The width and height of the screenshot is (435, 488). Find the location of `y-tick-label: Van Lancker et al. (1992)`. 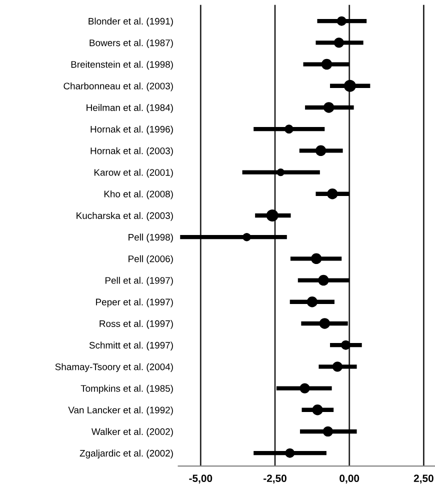

y-tick-label: Van Lancker et al. (1992) is located at coordinates (120, 411).